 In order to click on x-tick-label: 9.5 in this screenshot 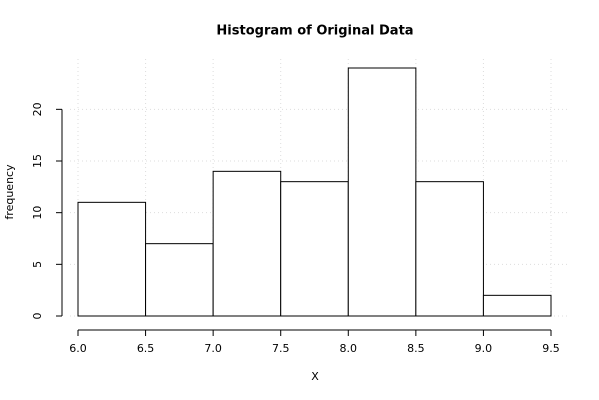, I will do `click(551, 348)`.